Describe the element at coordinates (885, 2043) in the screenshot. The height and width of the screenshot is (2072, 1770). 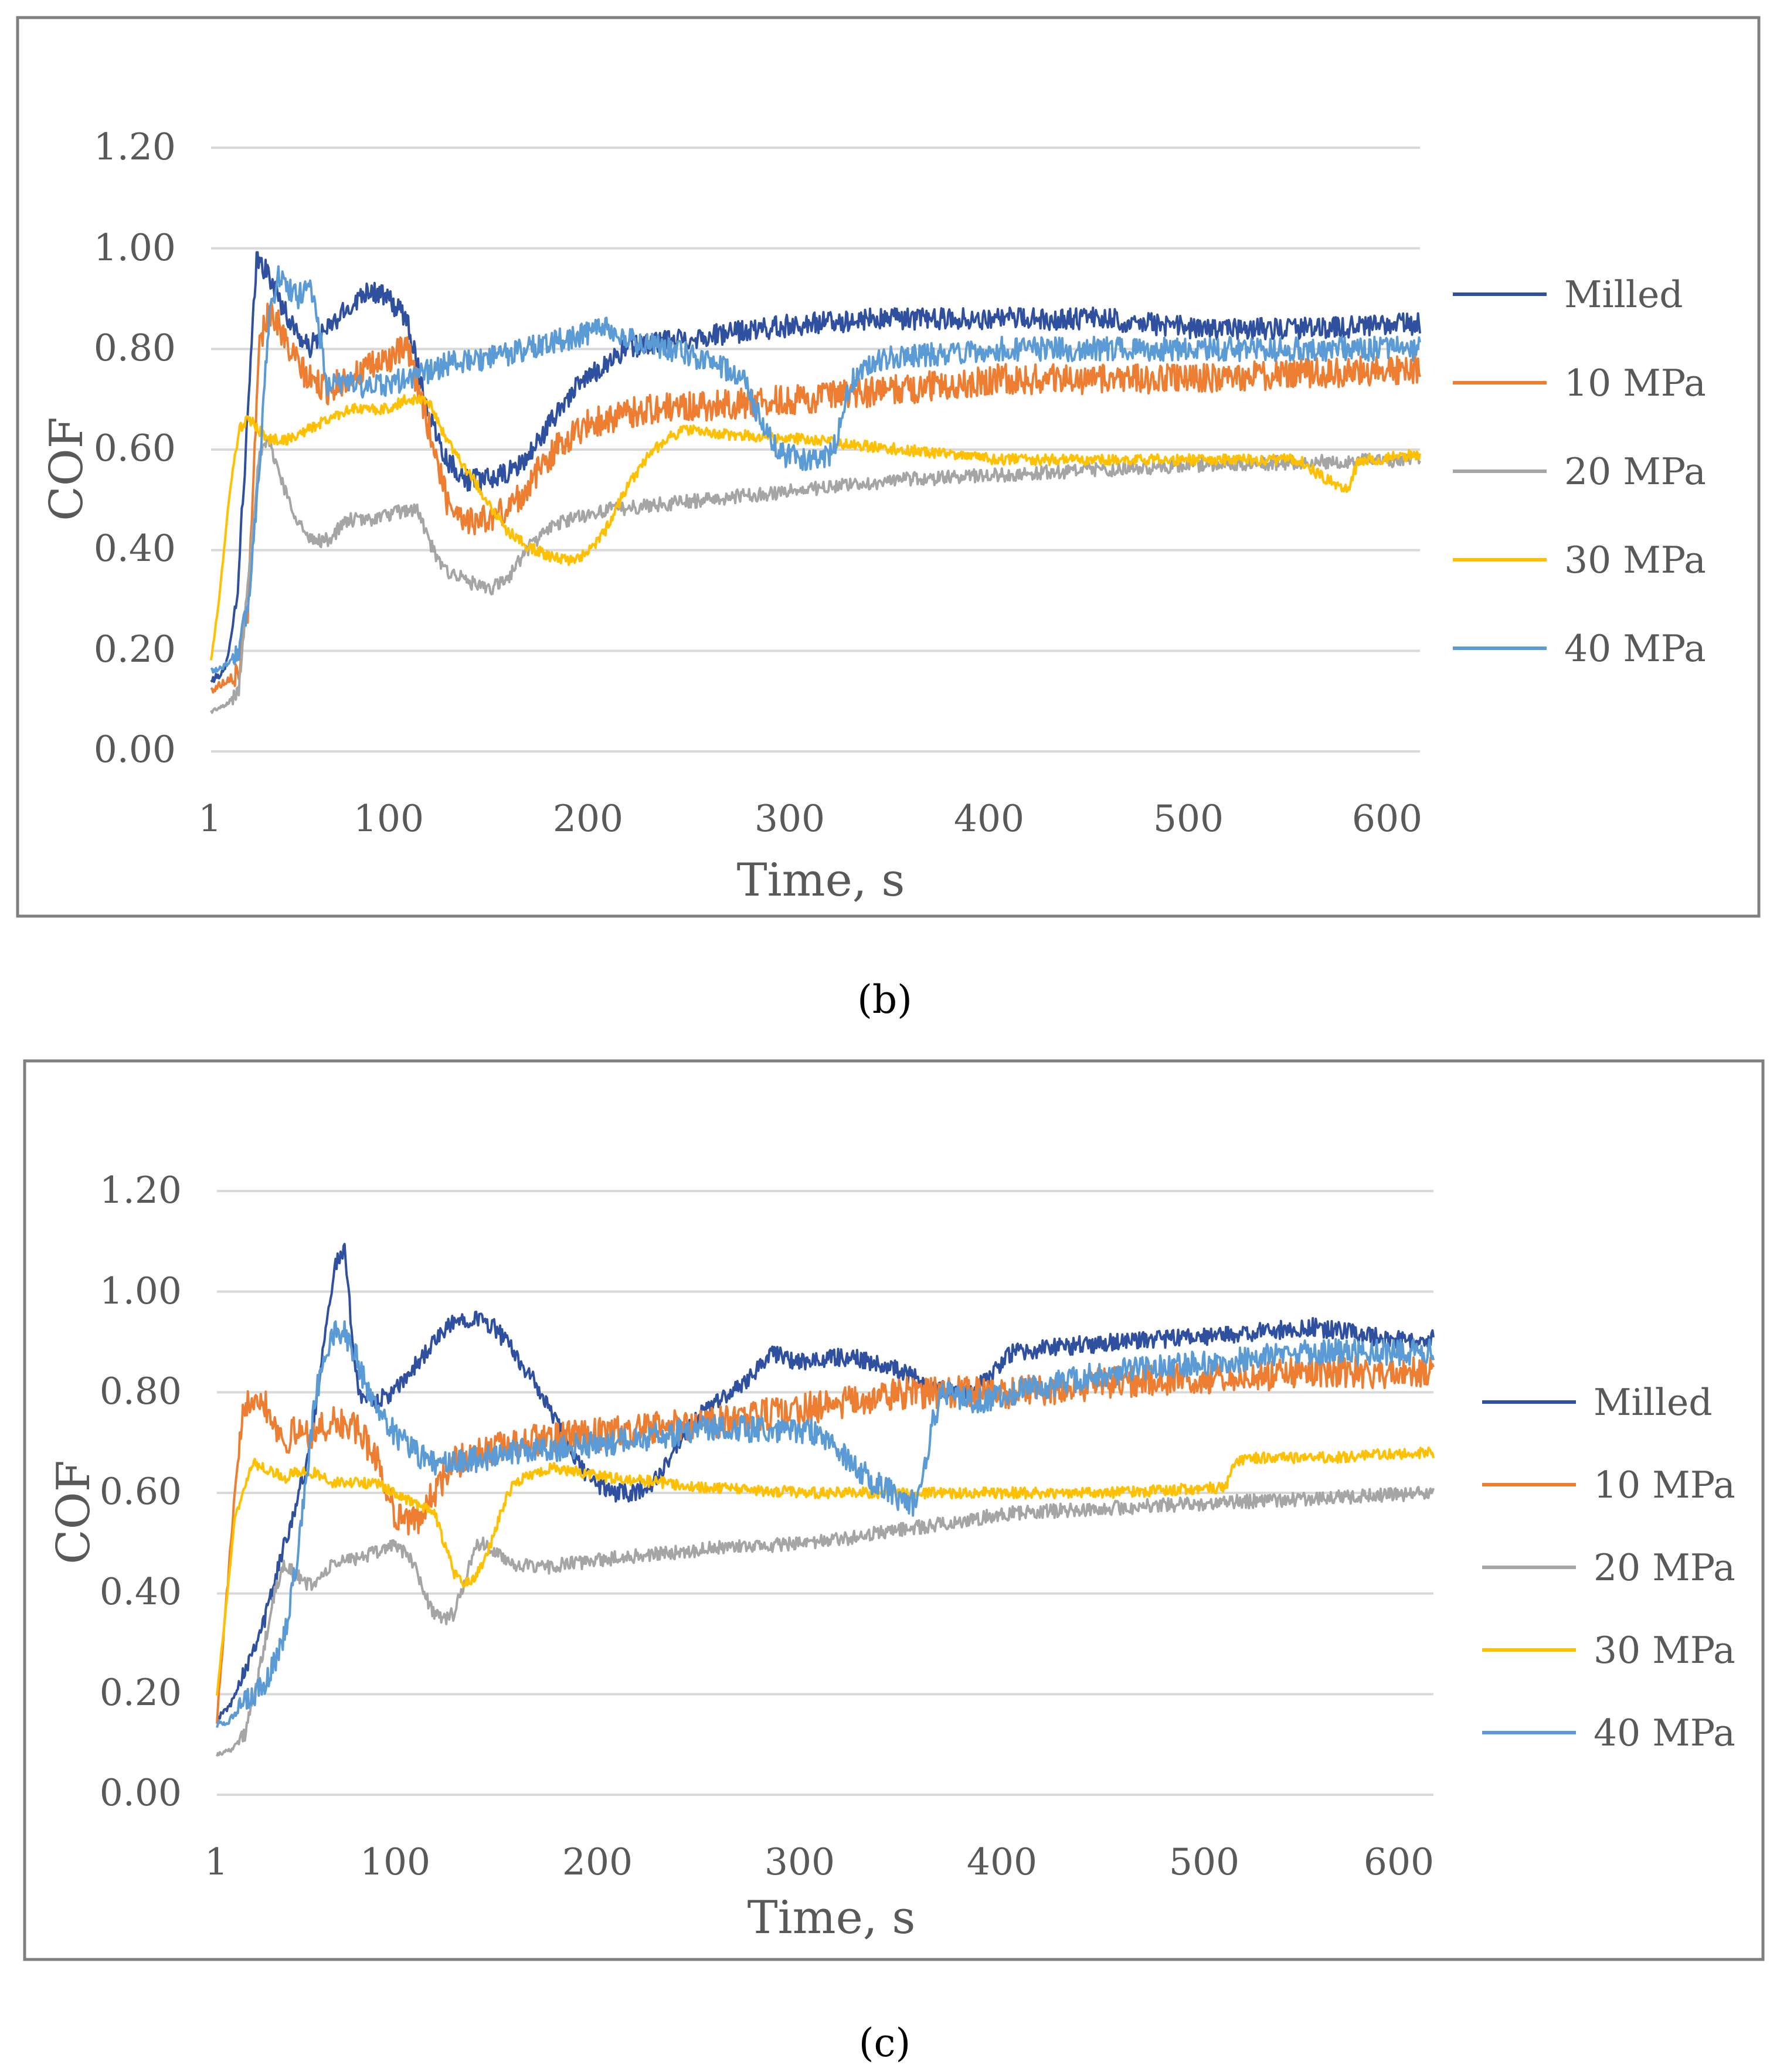
I see `figure-caption-c: (c)` at that location.